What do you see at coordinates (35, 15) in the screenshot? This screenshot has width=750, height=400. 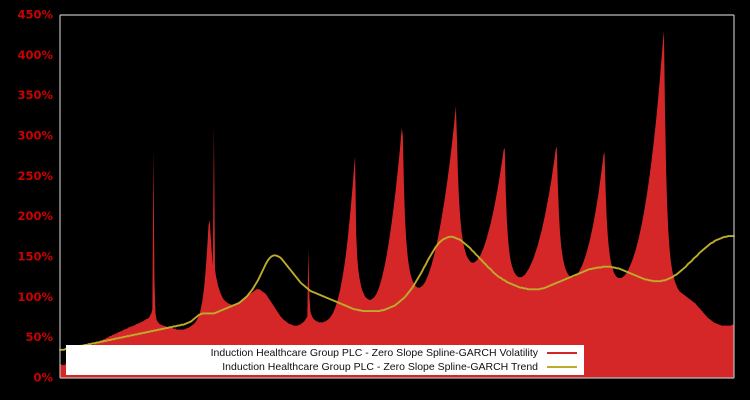 I see `y-tick-label: 450%` at bounding box center [35, 15].